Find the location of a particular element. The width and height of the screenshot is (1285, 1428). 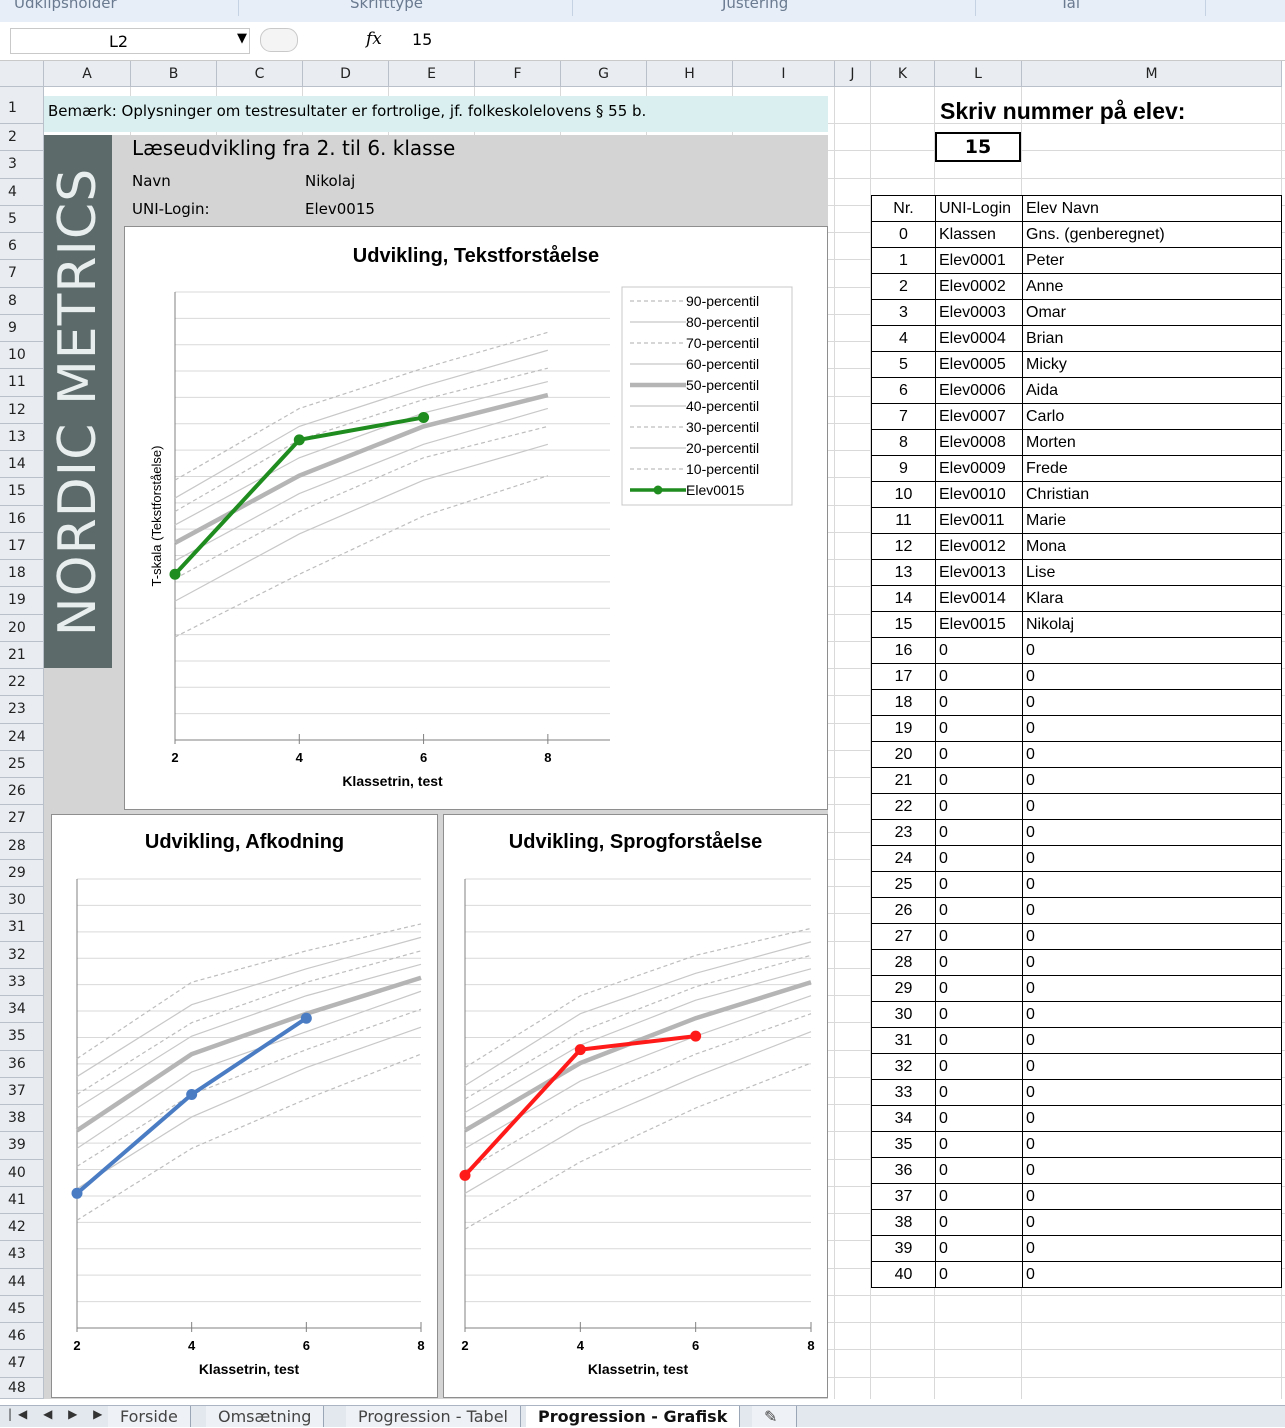

cell-elev-navn: Christian is located at coordinates (1152, 494).